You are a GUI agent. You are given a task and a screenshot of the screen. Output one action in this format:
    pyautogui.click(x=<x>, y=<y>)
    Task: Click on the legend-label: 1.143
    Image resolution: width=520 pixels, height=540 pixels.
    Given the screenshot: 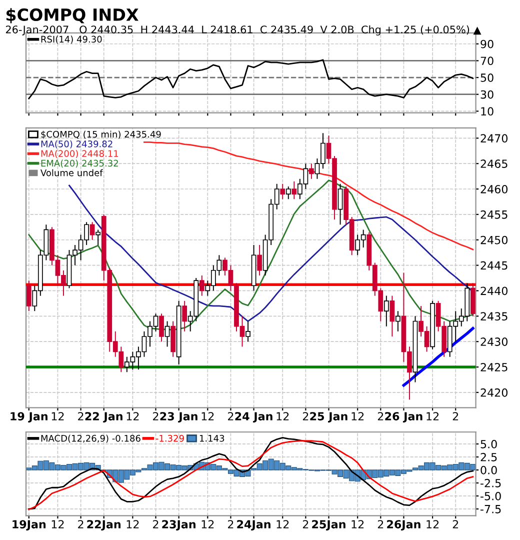 What is the action you would take?
    pyautogui.click(x=212, y=438)
    